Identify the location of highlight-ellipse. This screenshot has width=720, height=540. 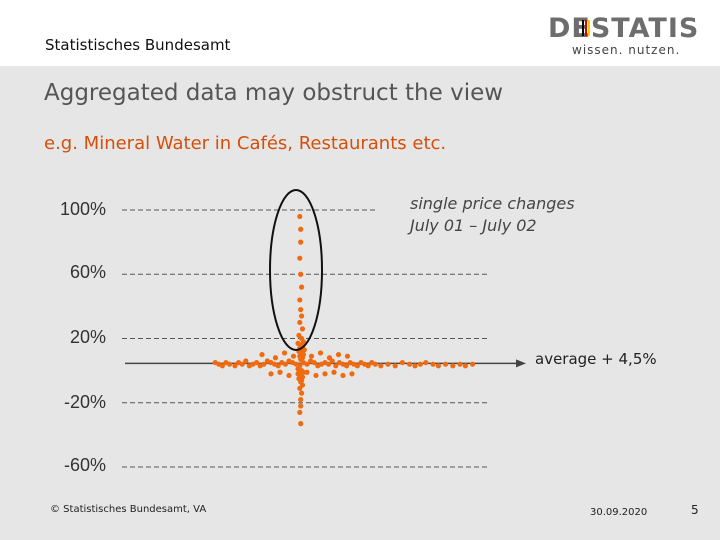
(296, 270).